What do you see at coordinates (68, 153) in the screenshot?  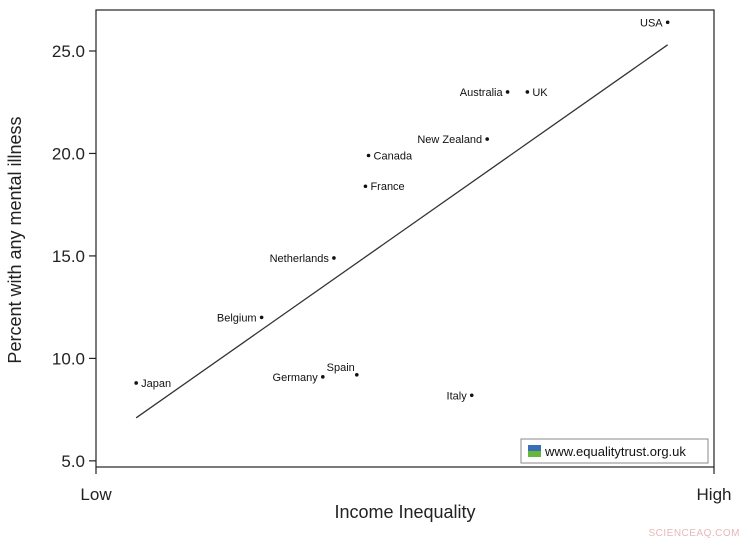 I see `y-tick-label: 20.0` at bounding box center [68, 153].